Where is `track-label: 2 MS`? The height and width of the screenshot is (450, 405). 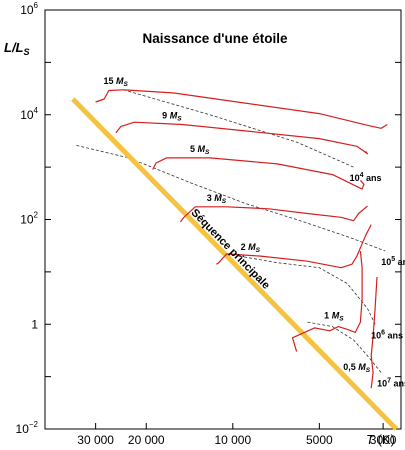
track-label: 2 MS is located at coordinates (251, 248).